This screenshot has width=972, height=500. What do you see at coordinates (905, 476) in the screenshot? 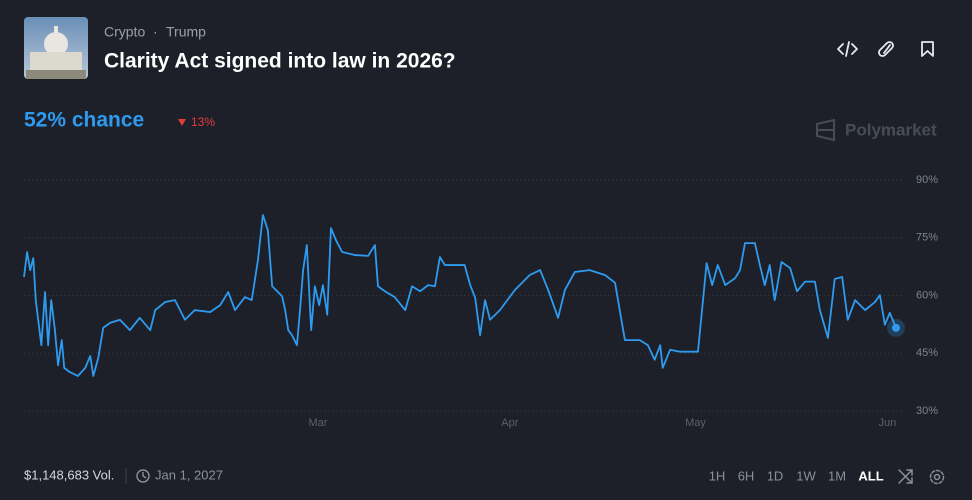
I see `shuffle-icon` at bounding box center [905, 476].